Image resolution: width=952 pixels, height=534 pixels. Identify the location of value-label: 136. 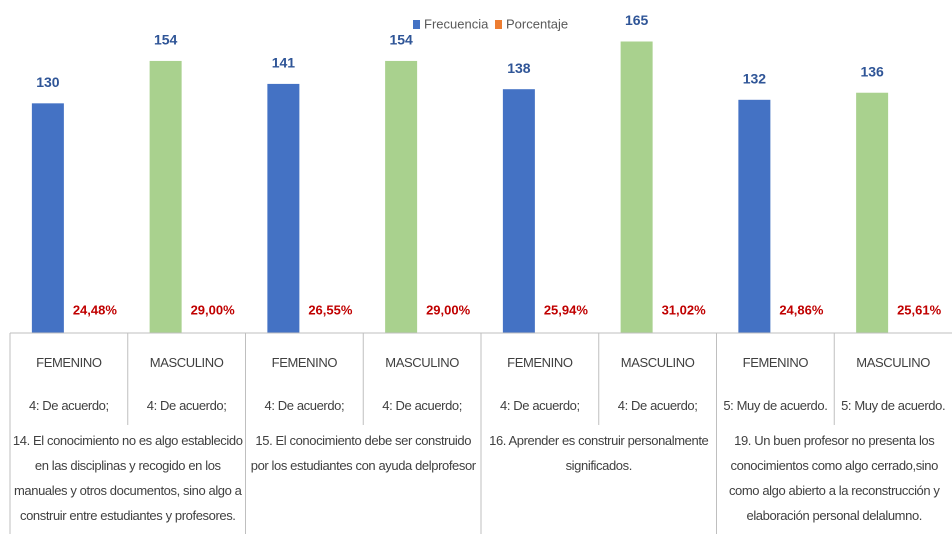
(872, 71).